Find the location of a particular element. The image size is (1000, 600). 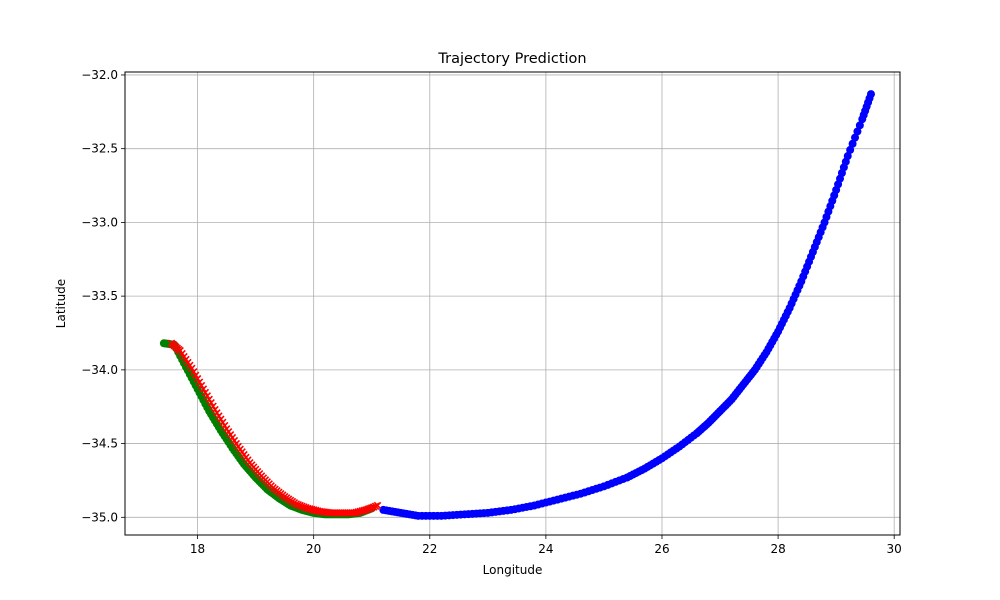

x-tick-label: 26 is located at coordinates (661, 549).